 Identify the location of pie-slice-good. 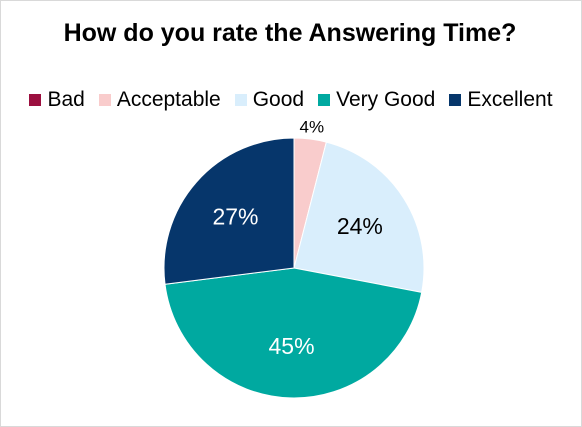
(359, 217).